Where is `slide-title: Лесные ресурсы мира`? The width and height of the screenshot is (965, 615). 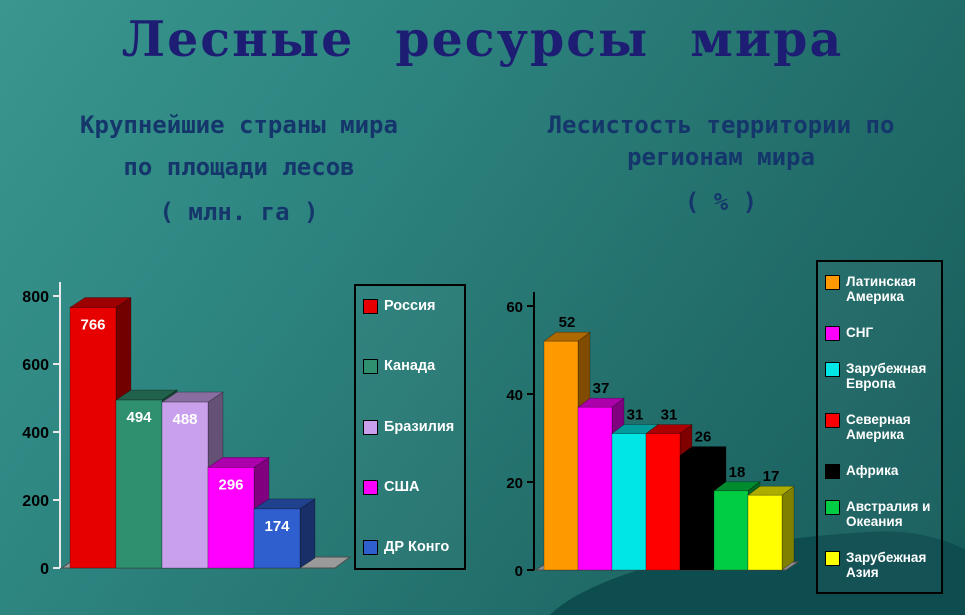 slide-title: Лесные ресурсы мира is located at coordinates (482, 39).